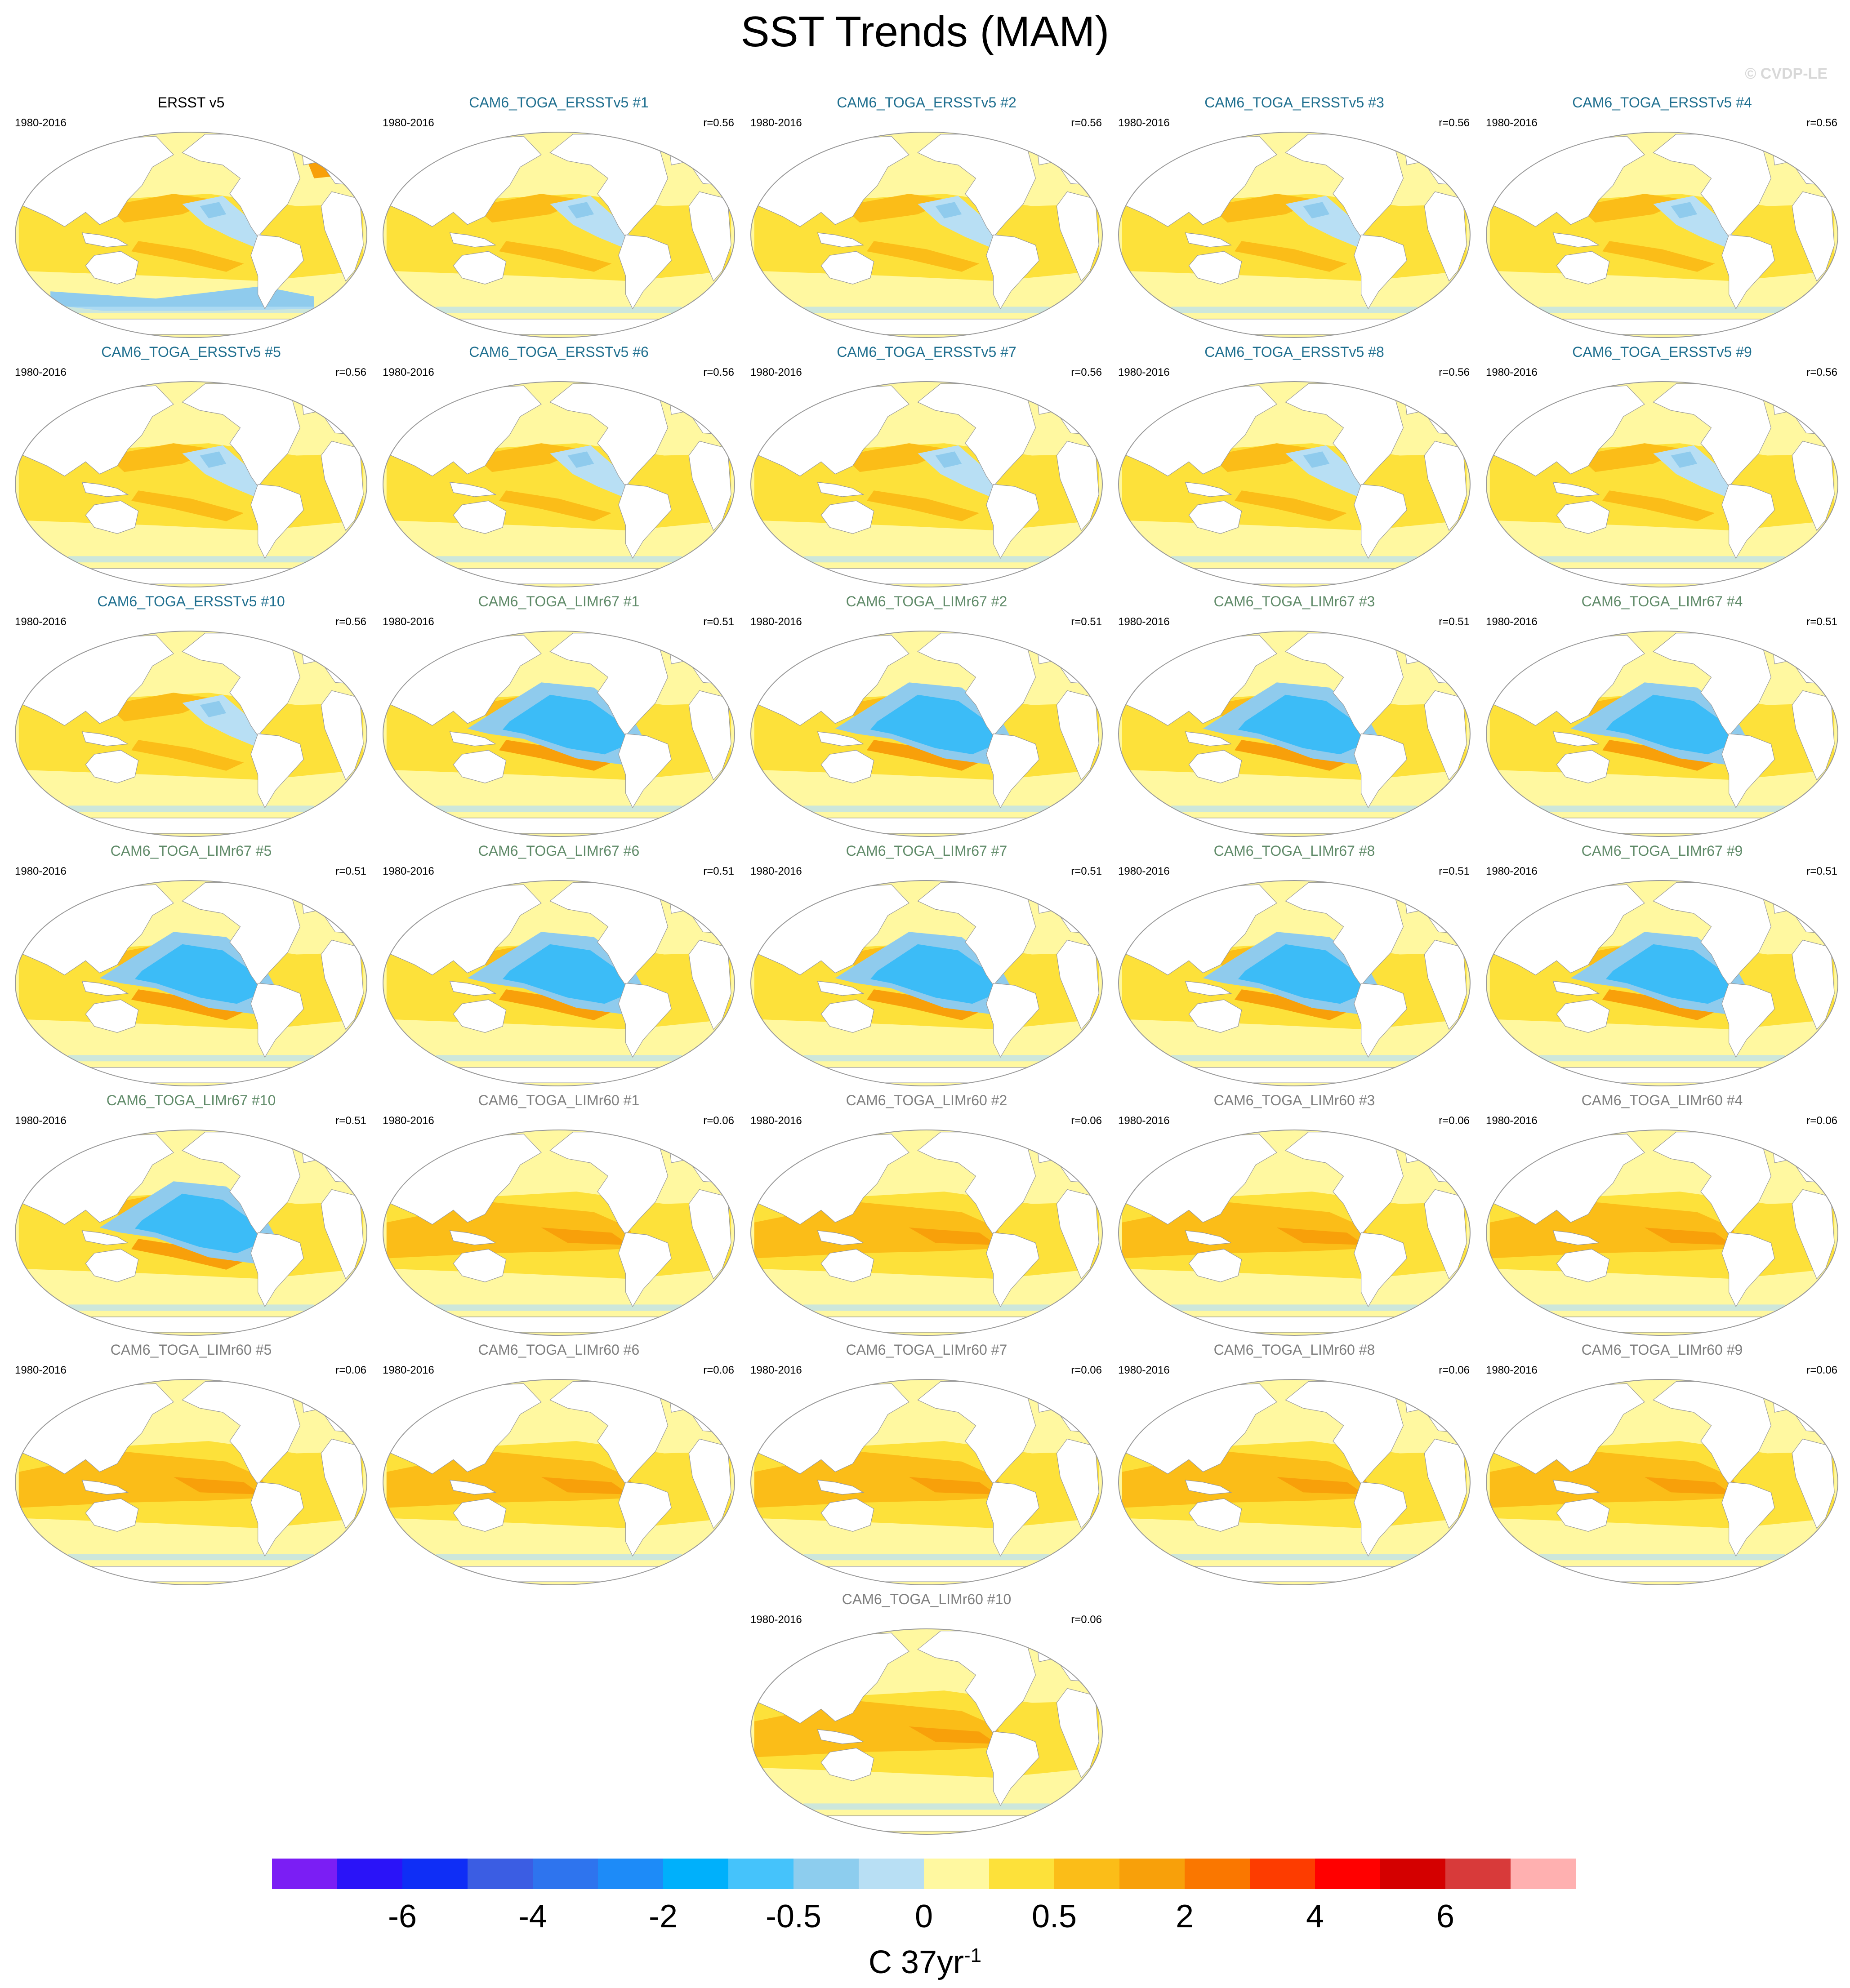 The image size is (1850, 1988). What do you see at coordinates (1454, 372) in the screenshot?
I see `panel-correlation: r=0.56` at bounding box center [1454, 372].